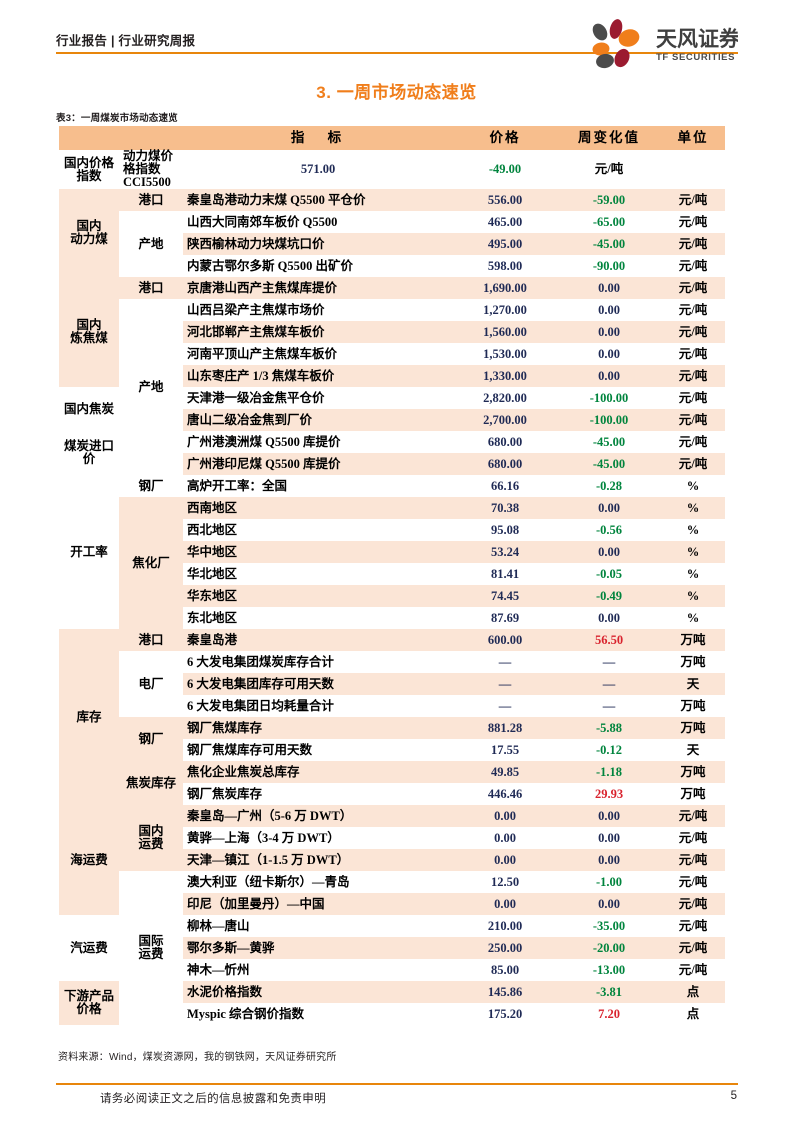 Image resolution: width=793 pixels, height=1122 pixels. What do you see at coordinates (318, 684) in the screenshot?
I see `cell-indicator-name: 6 大发电集团库存可用天数` at bounding box center [318, 684].